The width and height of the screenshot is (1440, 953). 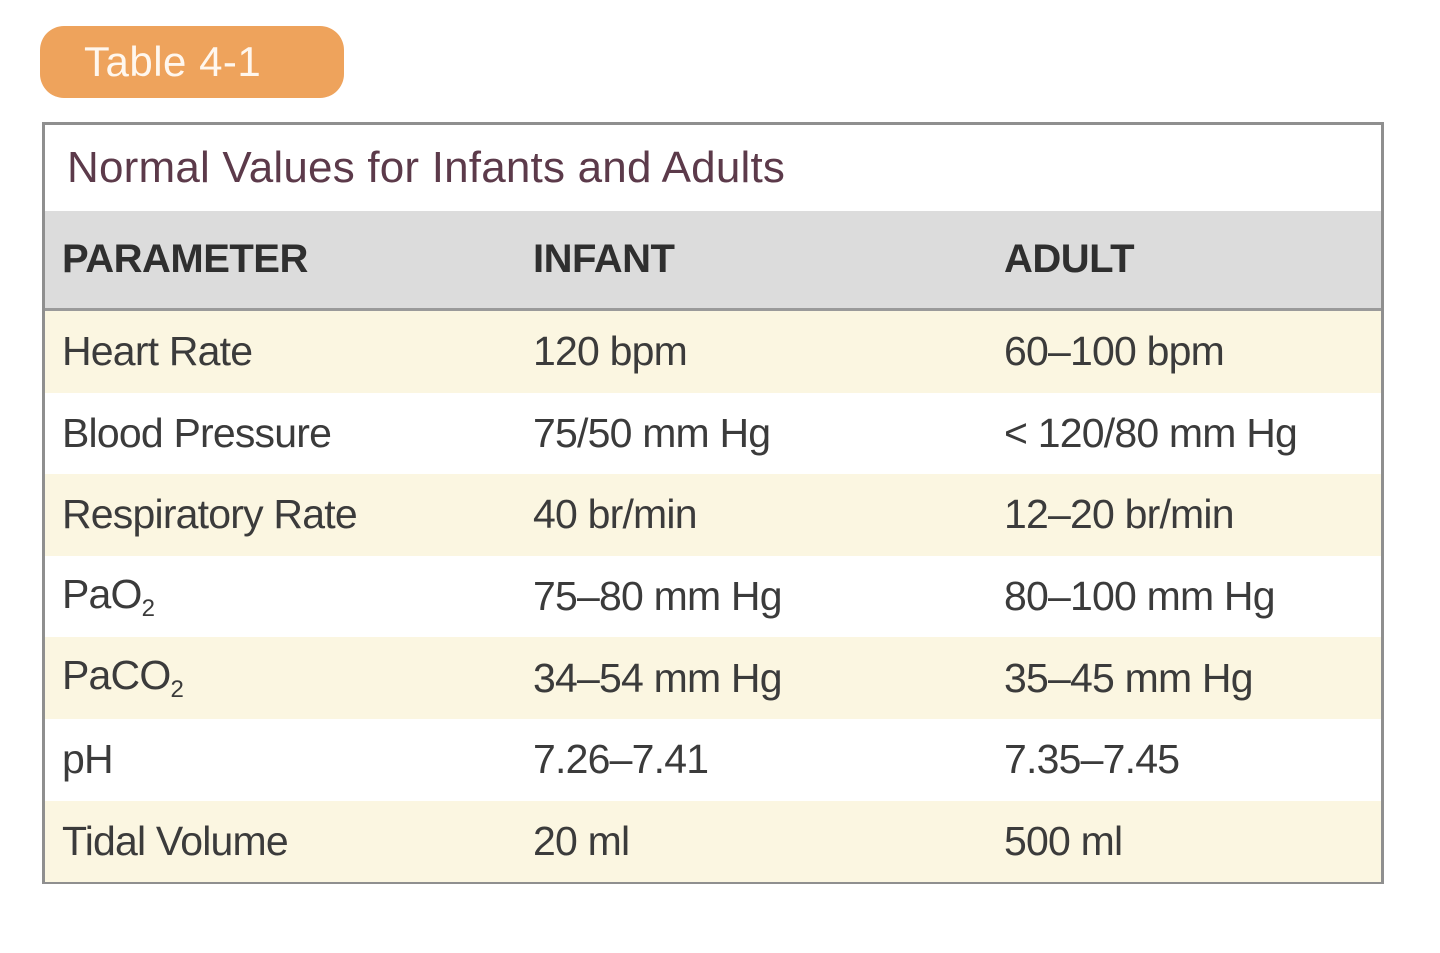 What do you see at coordinates (713, 352) in the screenshot?
I see `table-row: Heart Rate 120 bpm 60–100 bpm` at bounding box center [713, 352].